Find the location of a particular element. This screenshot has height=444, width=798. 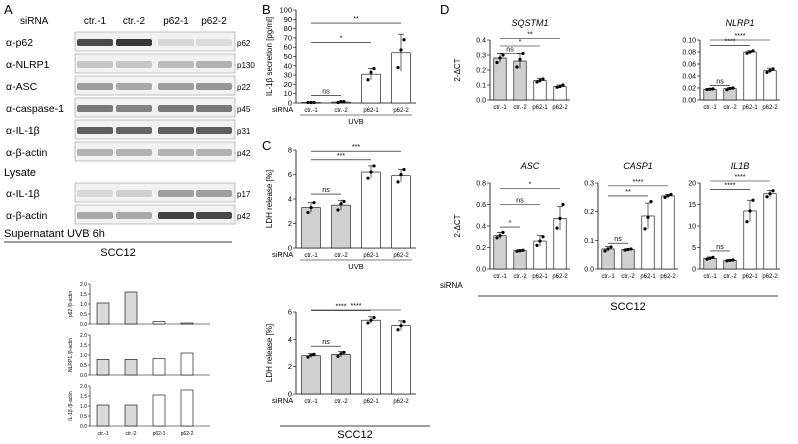

chart-title: SQSTM1 is located at coordinates (529, 23).